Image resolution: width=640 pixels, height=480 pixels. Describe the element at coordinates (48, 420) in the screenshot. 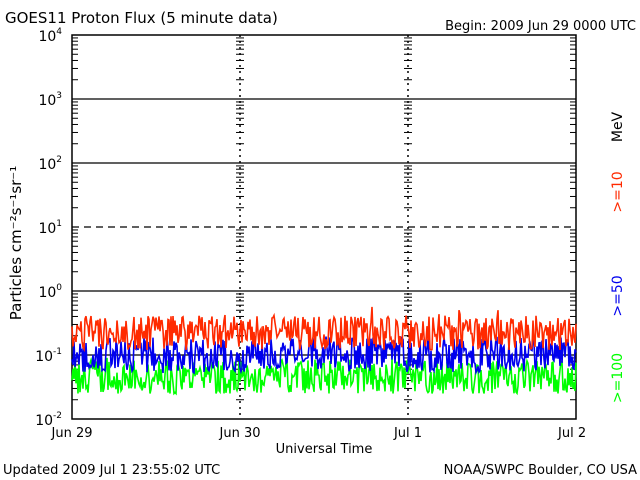

I see `y-tick-label: 10⁻²` at that location.